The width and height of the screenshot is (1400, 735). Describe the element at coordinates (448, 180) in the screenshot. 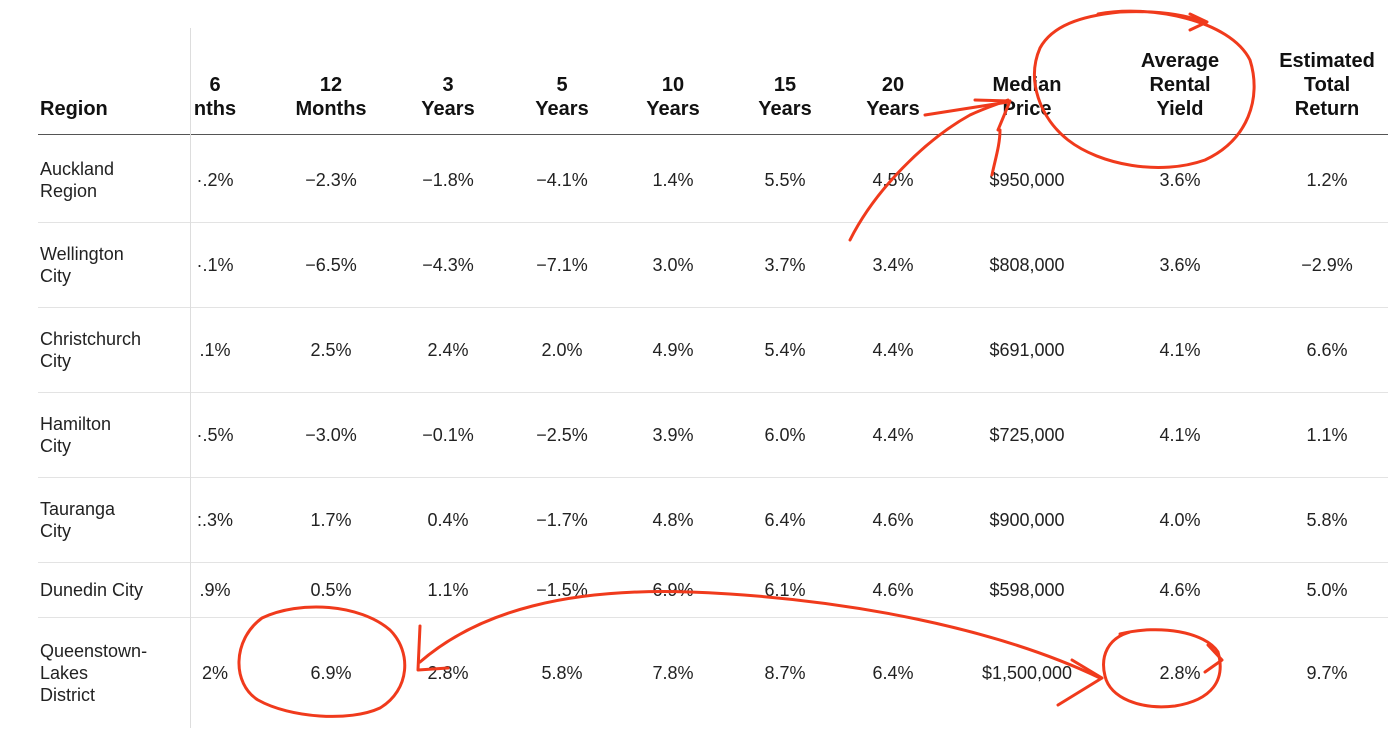

I see `value-cell-y3: −1.8%` at that location.